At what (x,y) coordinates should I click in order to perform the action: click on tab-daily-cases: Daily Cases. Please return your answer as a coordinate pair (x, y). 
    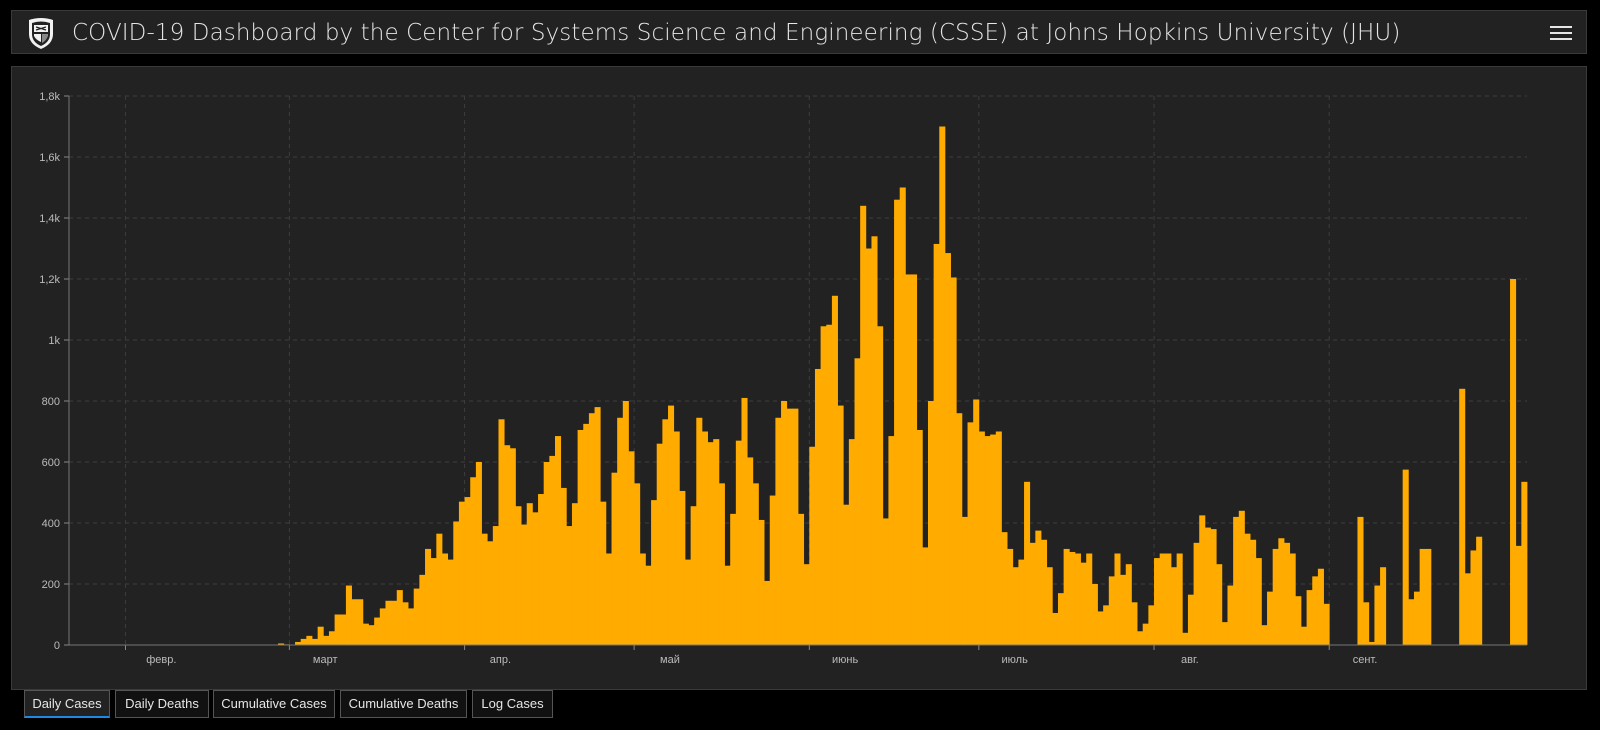
    Looking at the image, I should click on (67, 704).